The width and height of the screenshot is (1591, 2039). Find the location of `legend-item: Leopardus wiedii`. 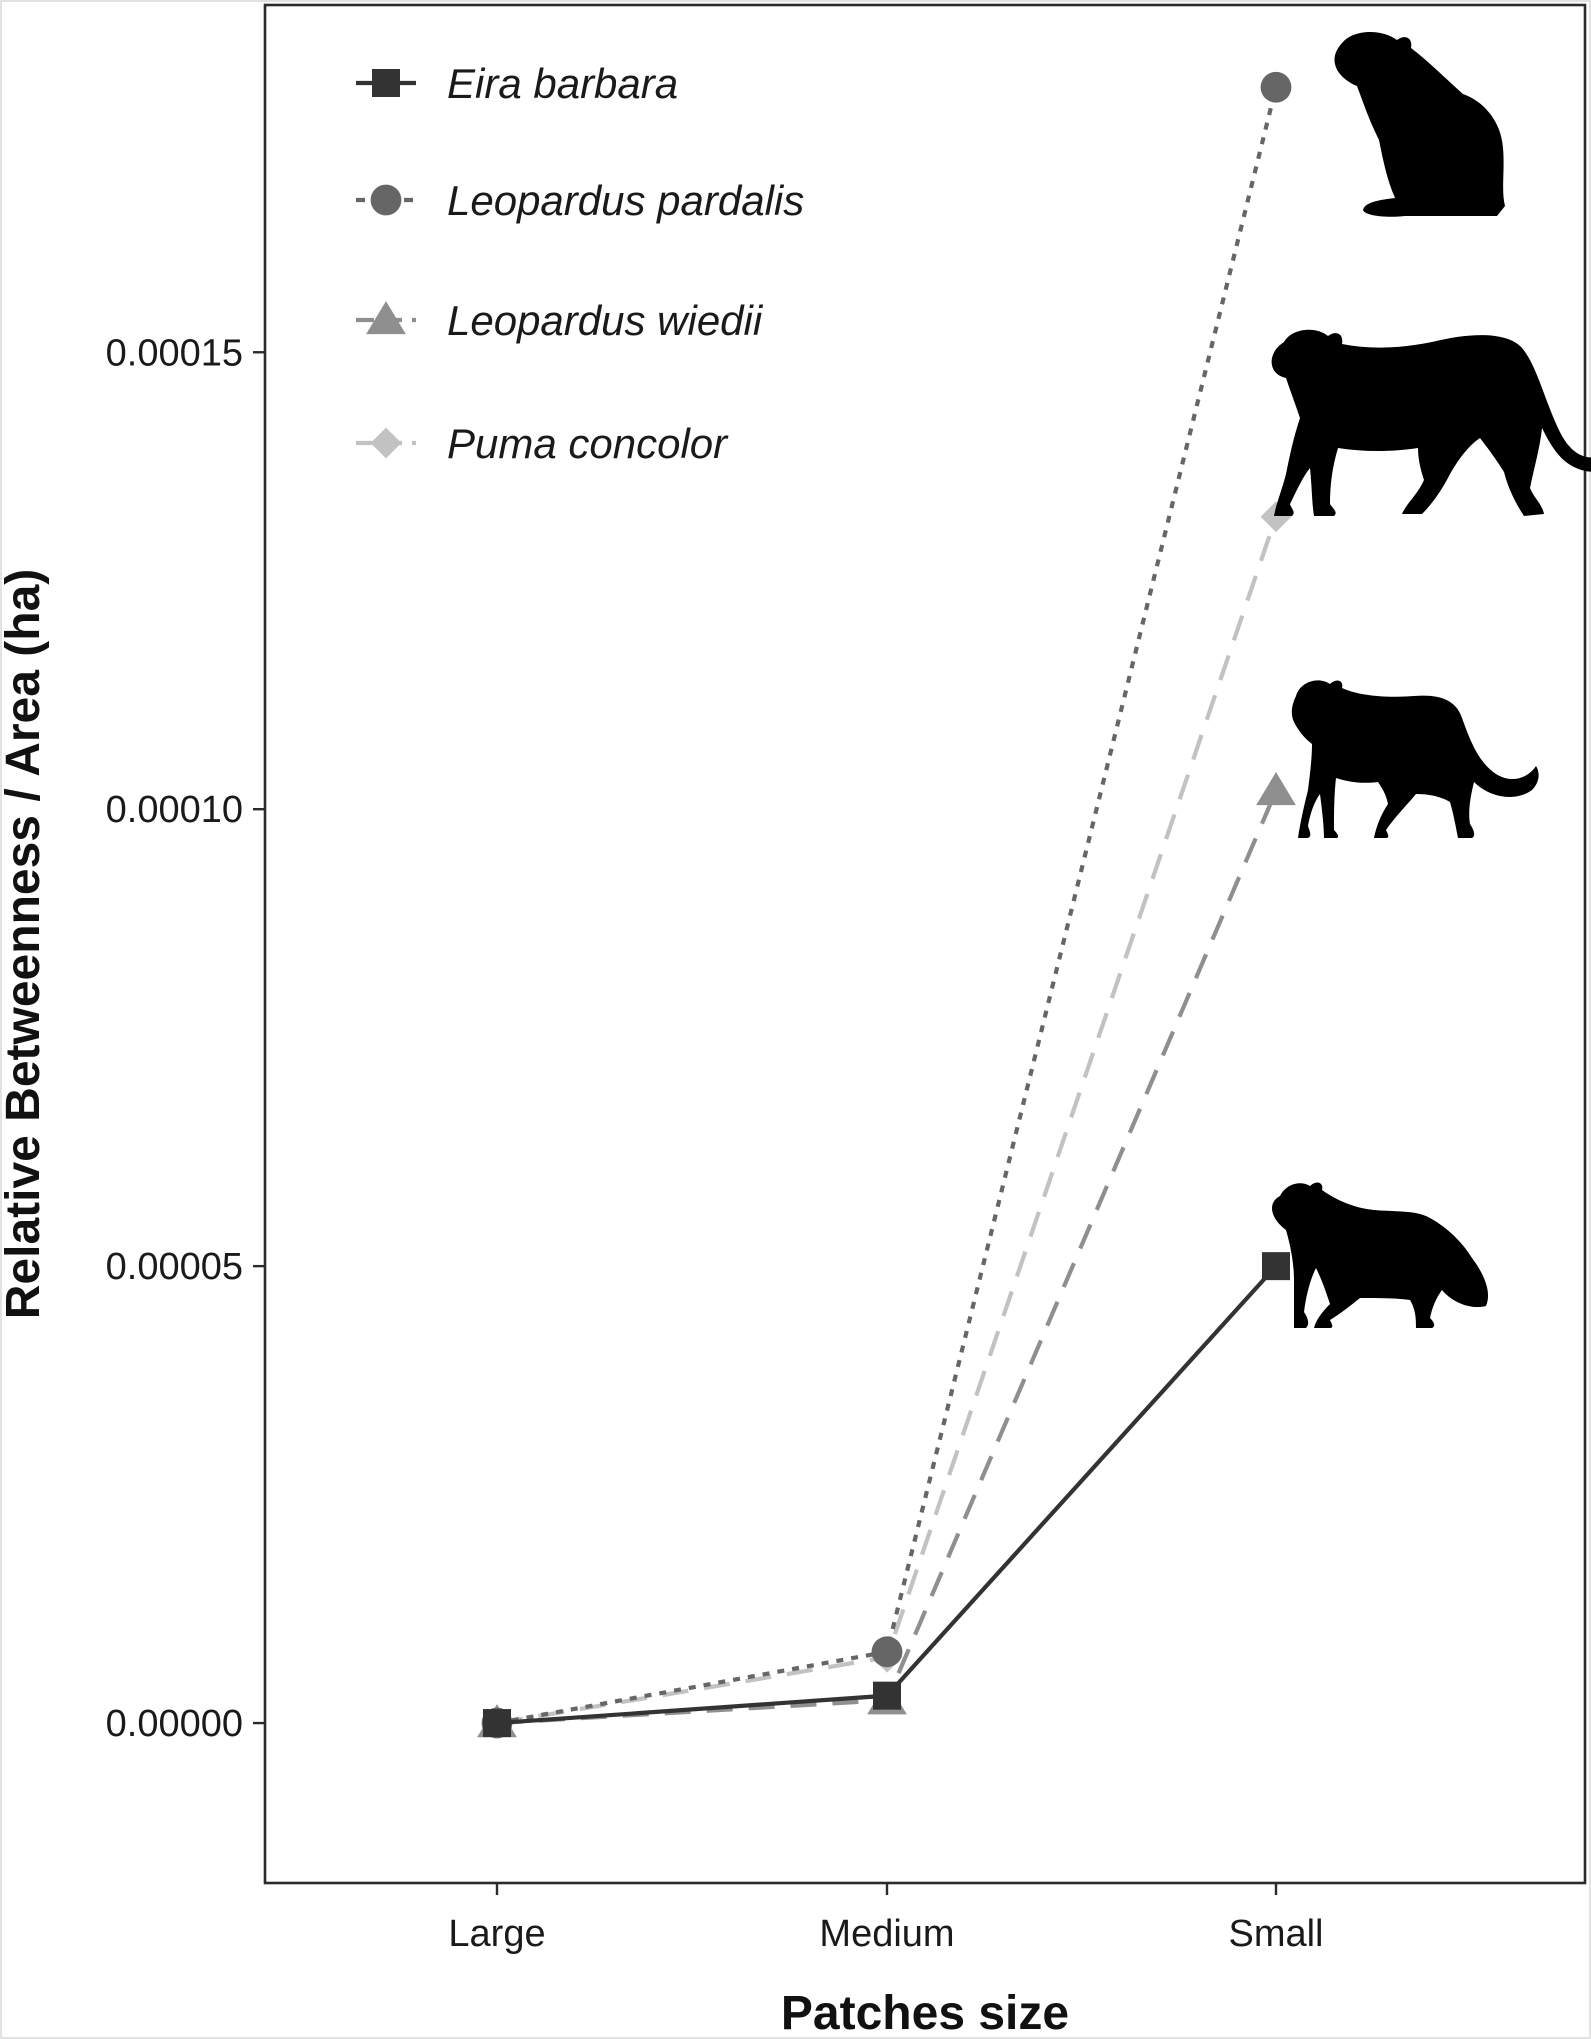

legend-item: Leopardus wiedii is located at coordinates (560, 320).